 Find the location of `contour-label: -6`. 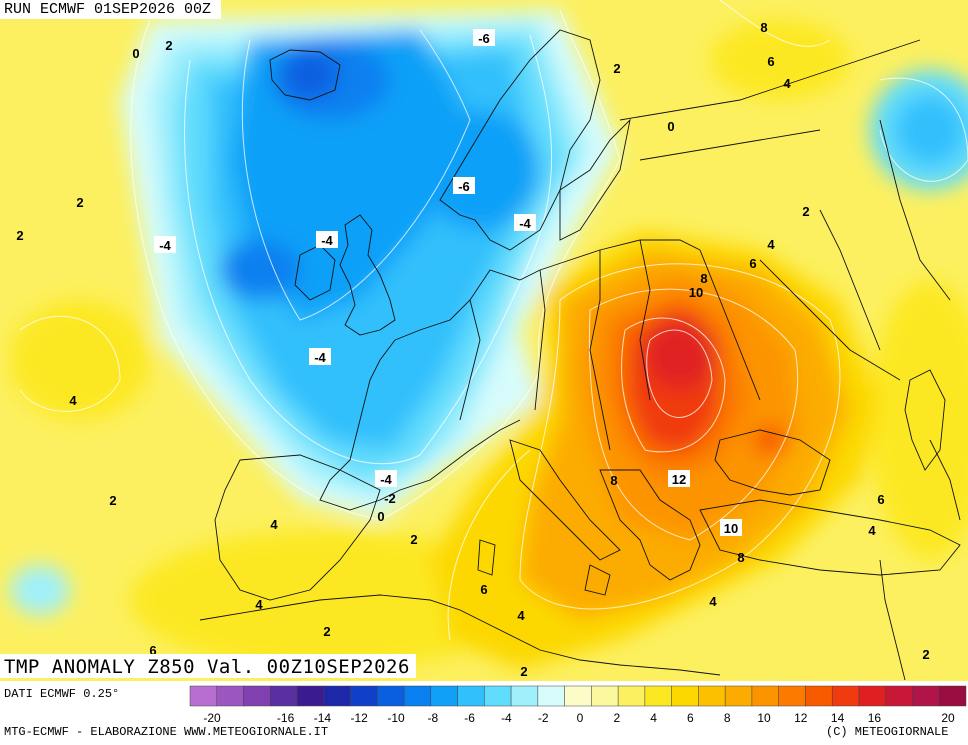

contour-label: -6 is located at coordinates (464, 185).